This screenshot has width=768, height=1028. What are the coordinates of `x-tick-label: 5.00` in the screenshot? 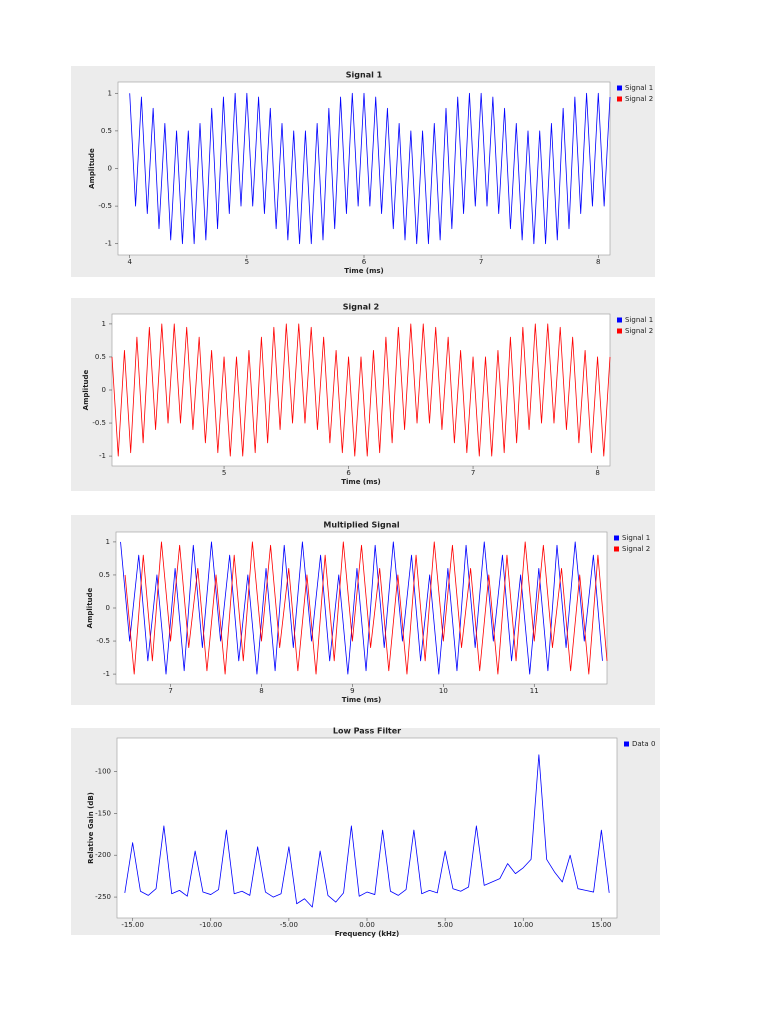 It's located at (445, 925).